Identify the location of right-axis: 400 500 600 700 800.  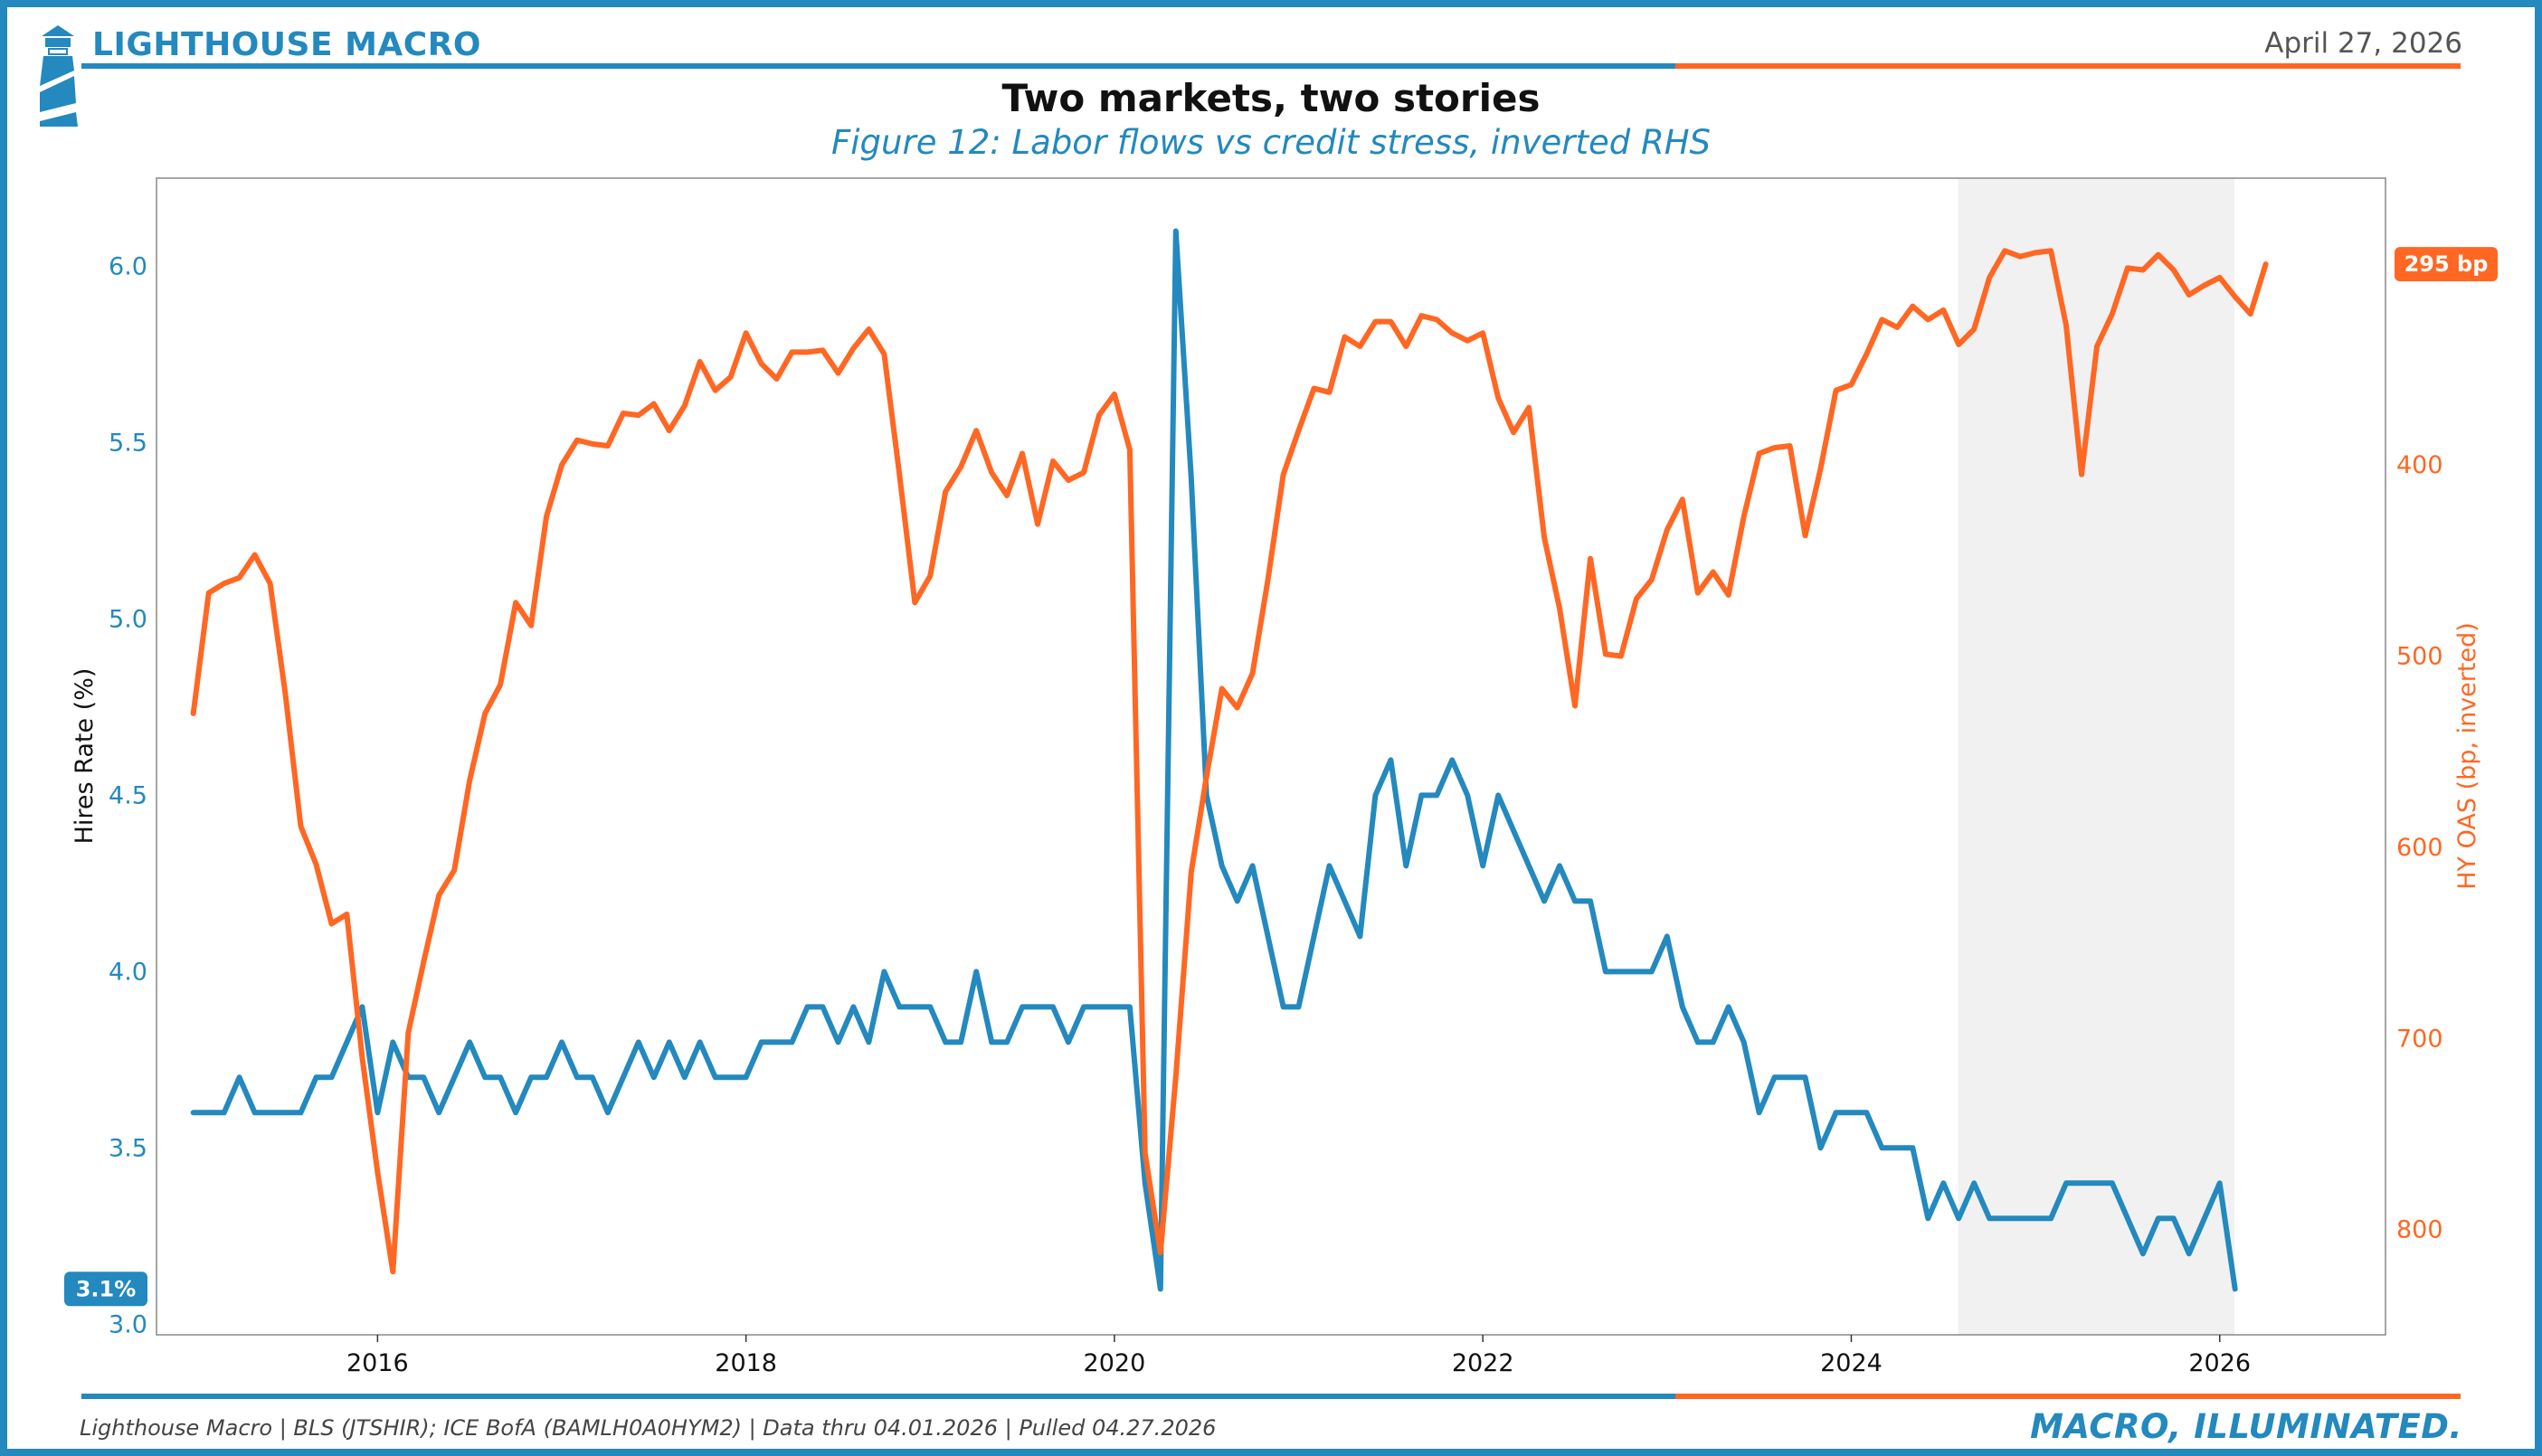
(2419, 847).